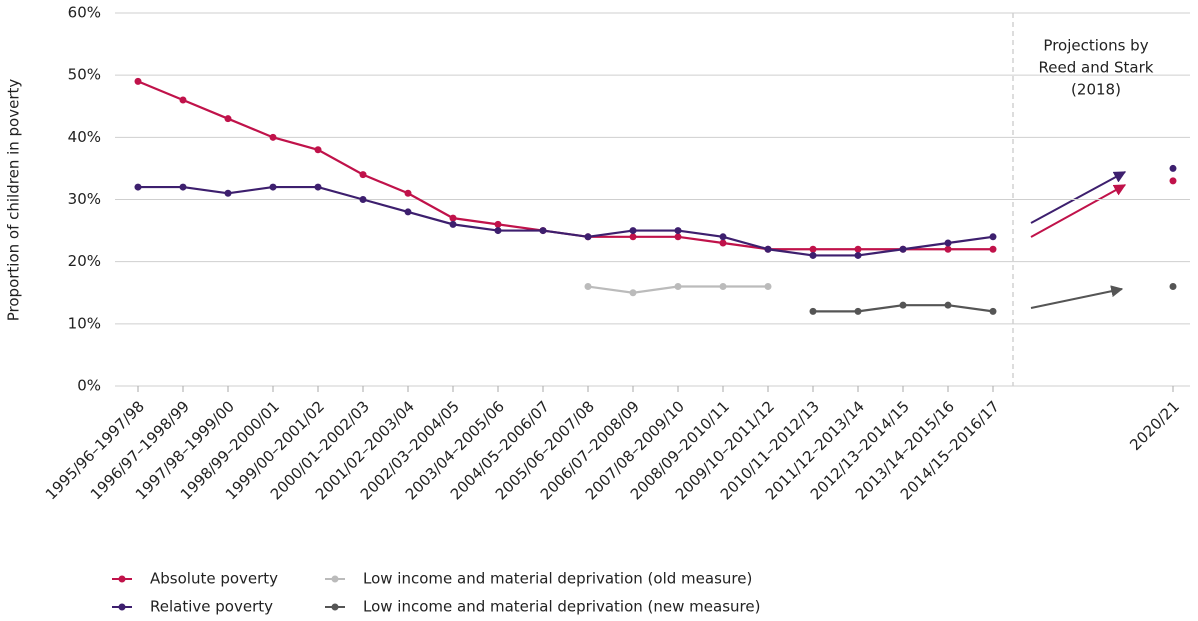 Image resolution: width=1198 pixels, height=621 pixels. What do you see at coordinates (84, 323) in the screenshot?
I see `y-tick-label: 10%` at bounding box center [84, 323].